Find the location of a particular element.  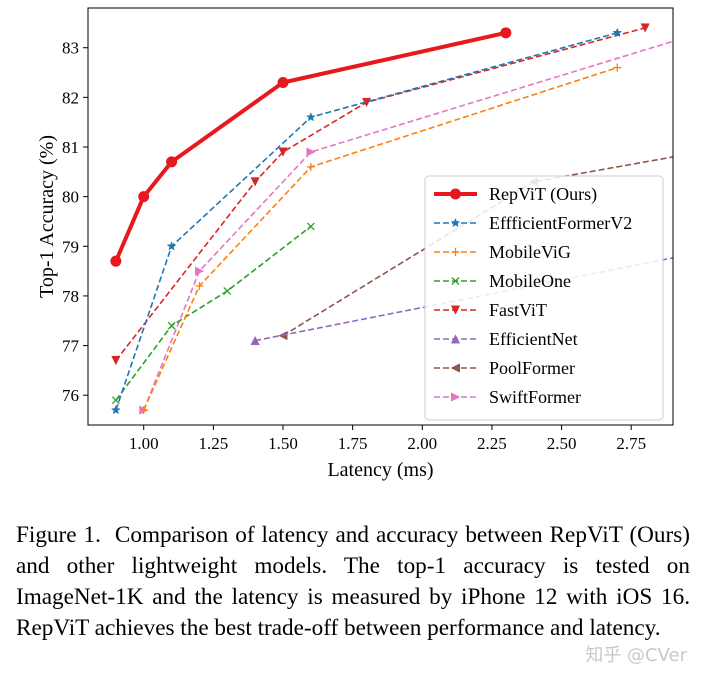

legend-item: FastViT is located at coordinates (490, 310).